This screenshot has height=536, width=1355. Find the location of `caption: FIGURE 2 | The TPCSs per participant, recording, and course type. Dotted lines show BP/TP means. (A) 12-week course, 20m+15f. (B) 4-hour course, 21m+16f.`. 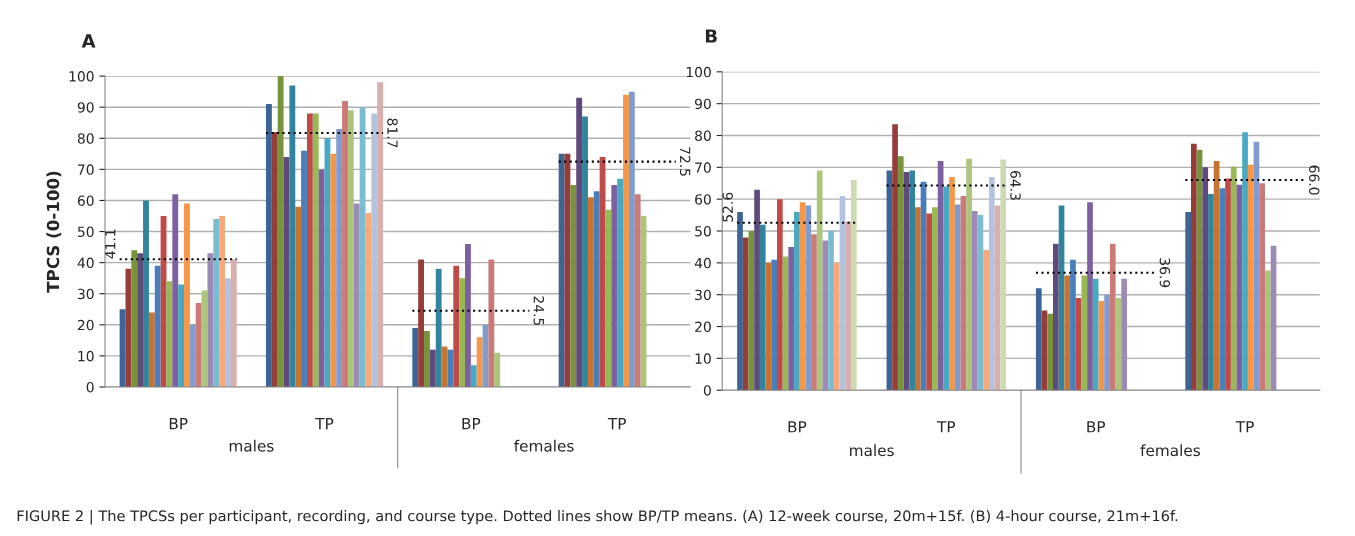

caption: FIGURE 2 | The TPCSs per participant, recording, and course type. Dotted lines show BP/TP means. (A) 12-week course, 20m+15f. (B) 4-hour course, 21m+16f. is located at coordinates (597, 517).